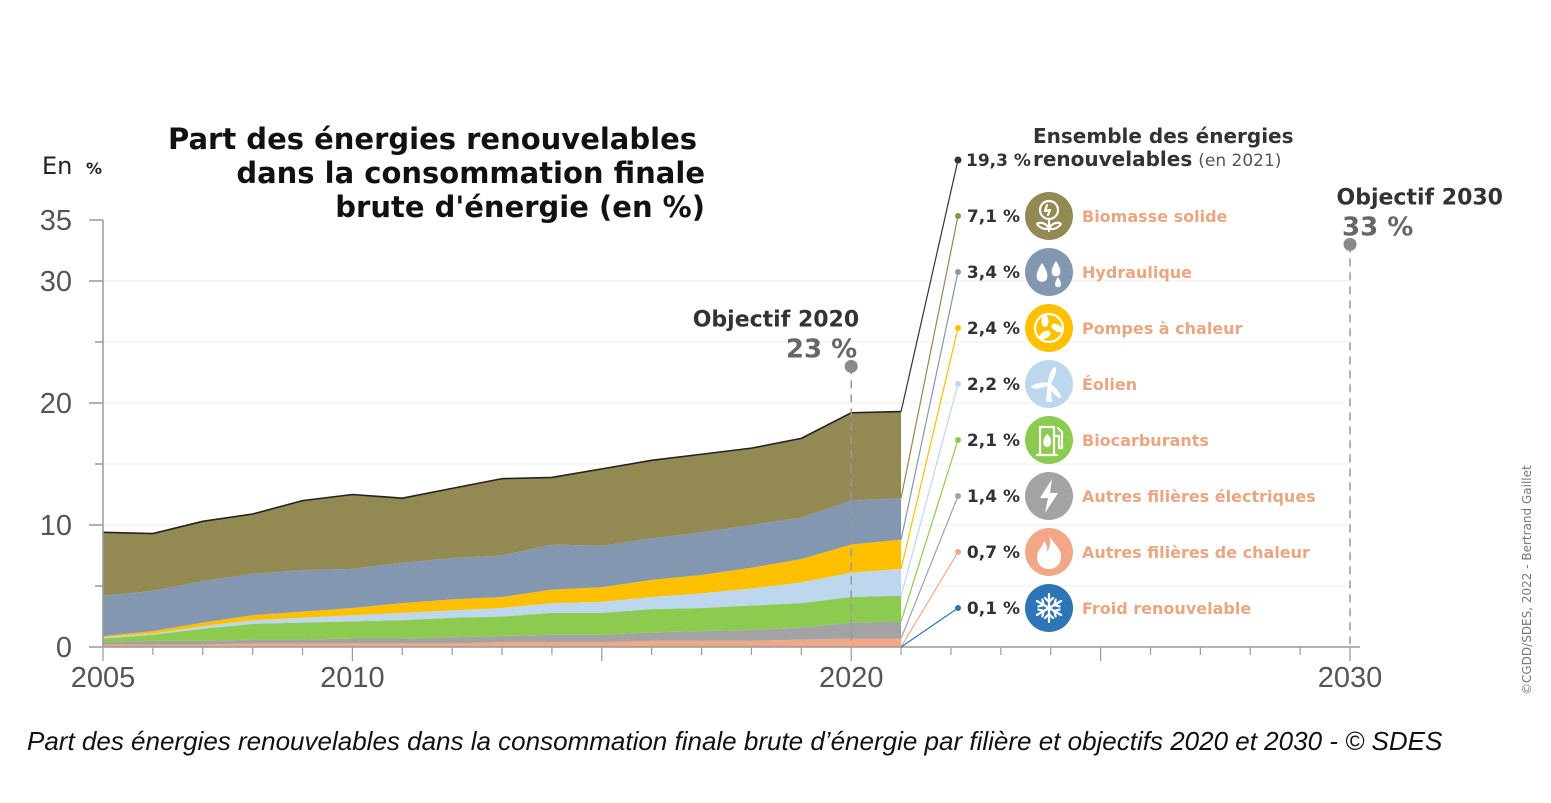  I want to click on total-value: 19,3 %, so click(998, 161).